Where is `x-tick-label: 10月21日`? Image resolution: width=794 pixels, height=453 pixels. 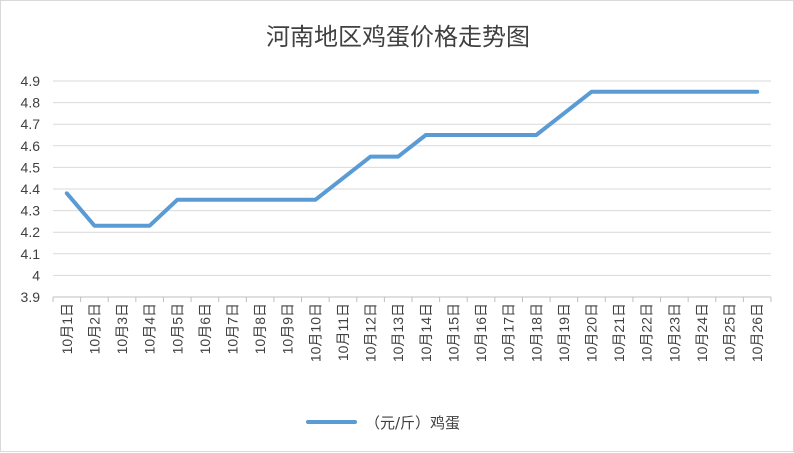 x-tick-label: 10月21日 is located at coordinates (619, 332).